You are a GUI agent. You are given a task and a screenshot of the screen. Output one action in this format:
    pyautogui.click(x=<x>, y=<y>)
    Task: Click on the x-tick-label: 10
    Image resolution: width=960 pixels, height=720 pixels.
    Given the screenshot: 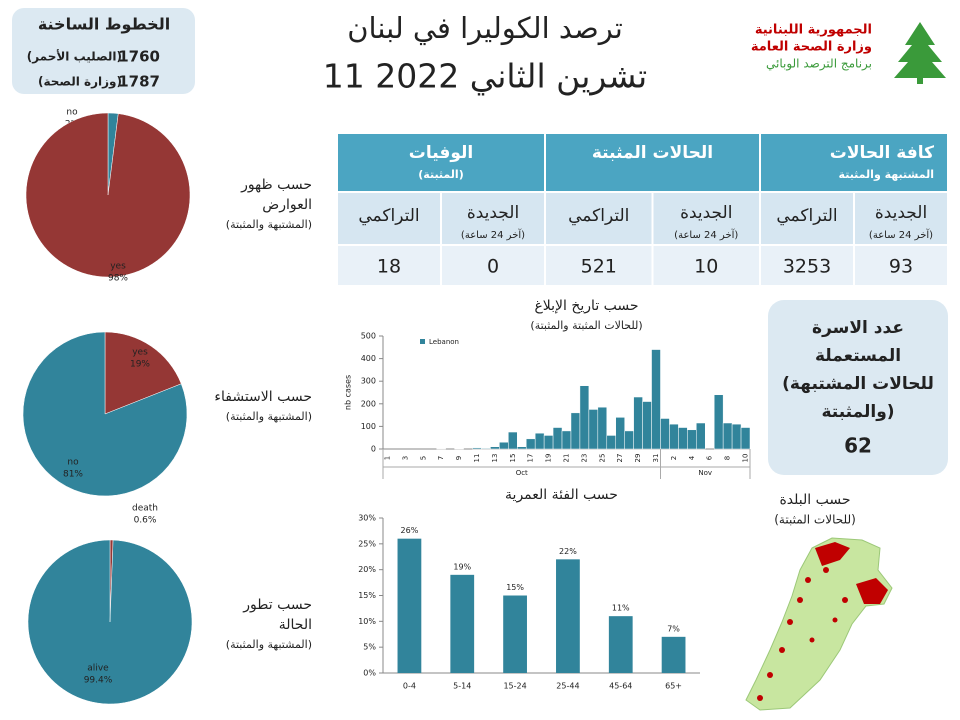 What is the action you would take?
    pyautogui.click(x=746, y=458)
    